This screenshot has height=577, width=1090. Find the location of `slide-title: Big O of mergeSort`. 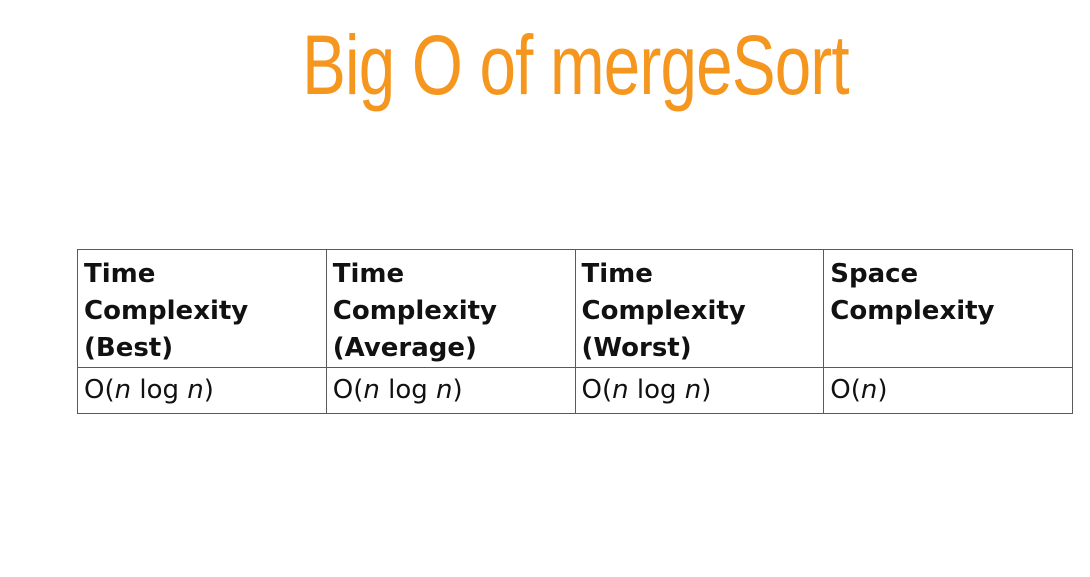

slide-title: Big O of mergeSort is located at coordinates (575, 64).